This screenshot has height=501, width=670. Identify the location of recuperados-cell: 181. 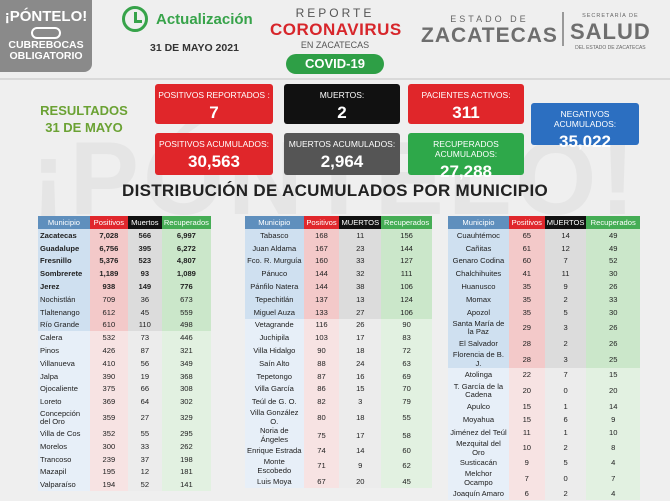
(186, 472).